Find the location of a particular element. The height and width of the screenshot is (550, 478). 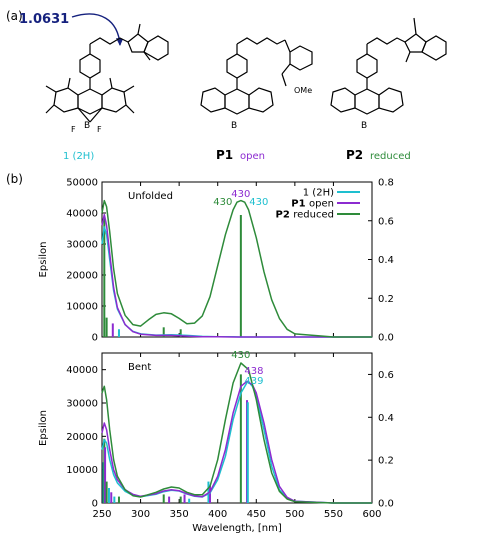

compound-p1-name: P1 is located at coordinates (224, 155).